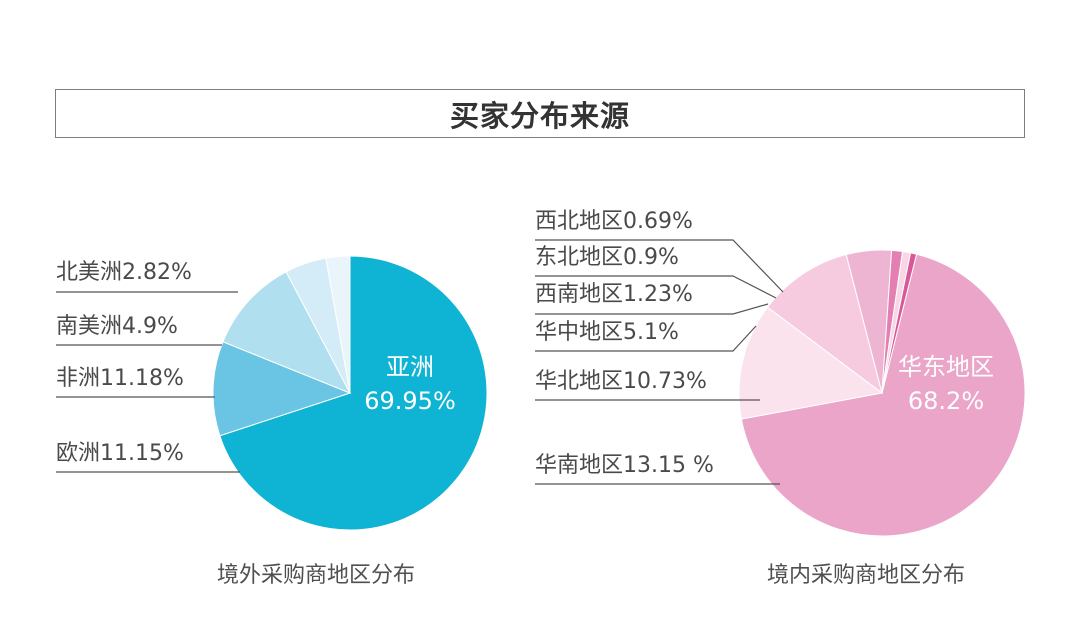 Image resolution: width=1080 pixels, height=632 pixels. I want to click on pie-slice-east-china, so click(883, 395).